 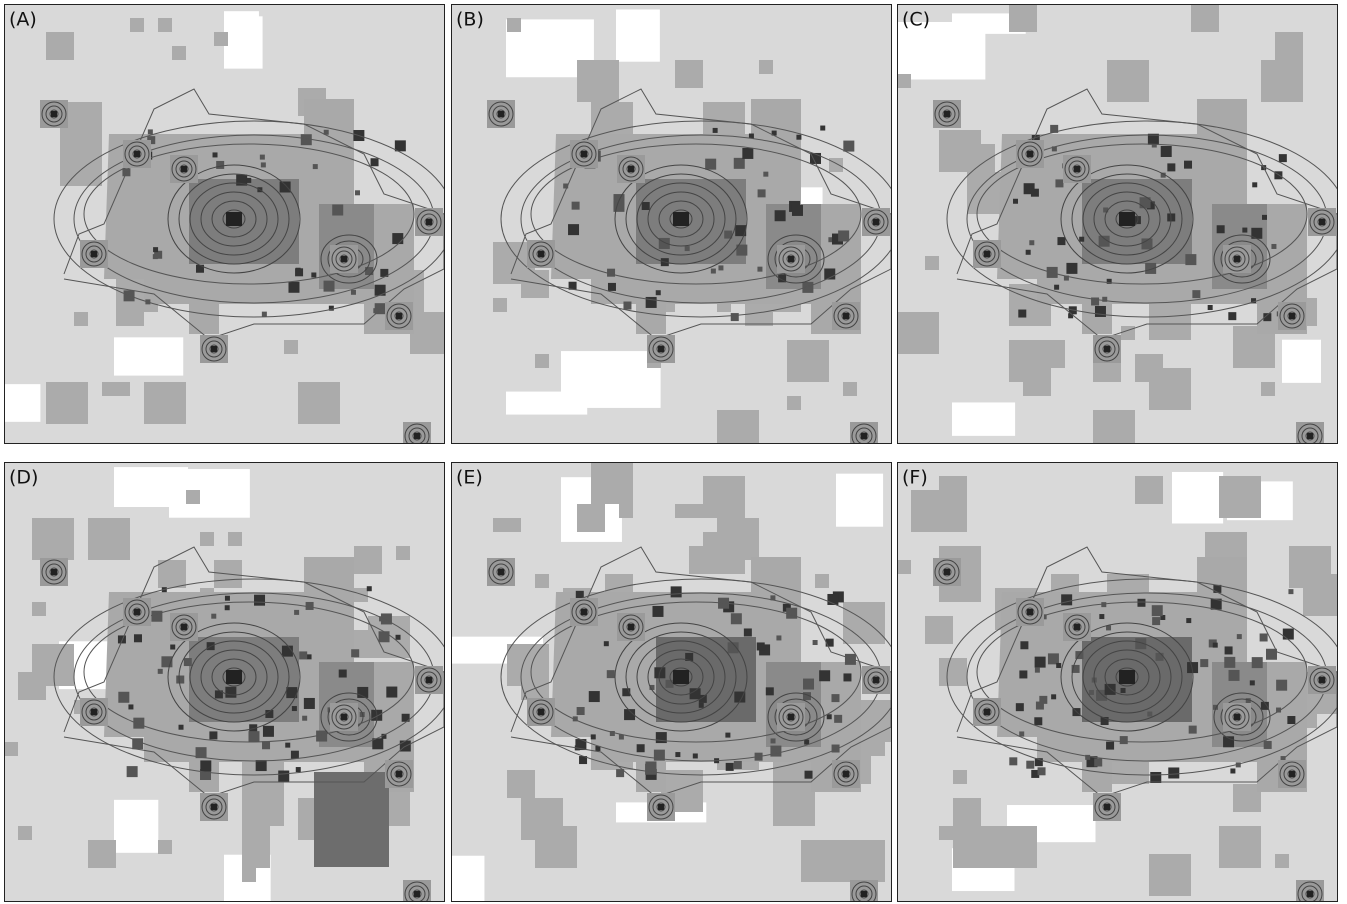 I want to click on peak, so click(x=681, y=677).